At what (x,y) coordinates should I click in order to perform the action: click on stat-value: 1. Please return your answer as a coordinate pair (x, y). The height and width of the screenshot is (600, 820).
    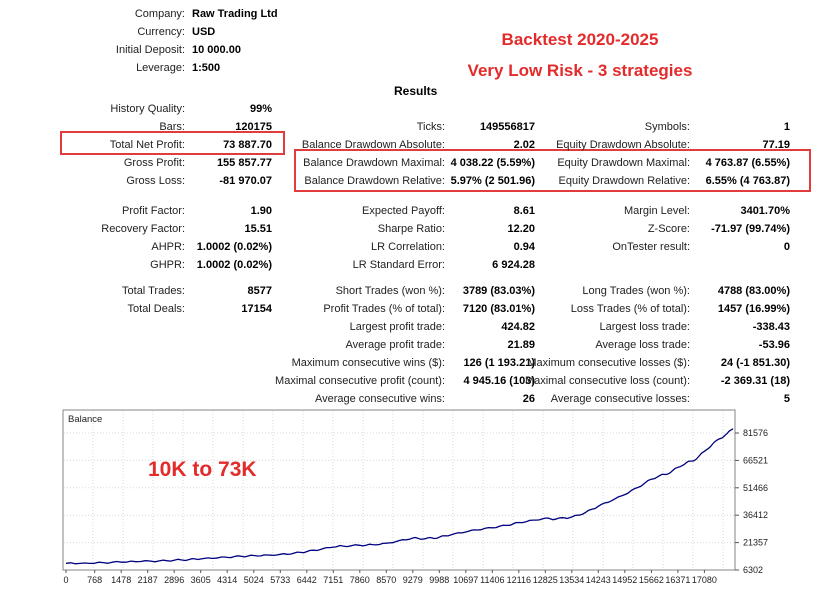
    Looking at the image, I should click on (786, 127).